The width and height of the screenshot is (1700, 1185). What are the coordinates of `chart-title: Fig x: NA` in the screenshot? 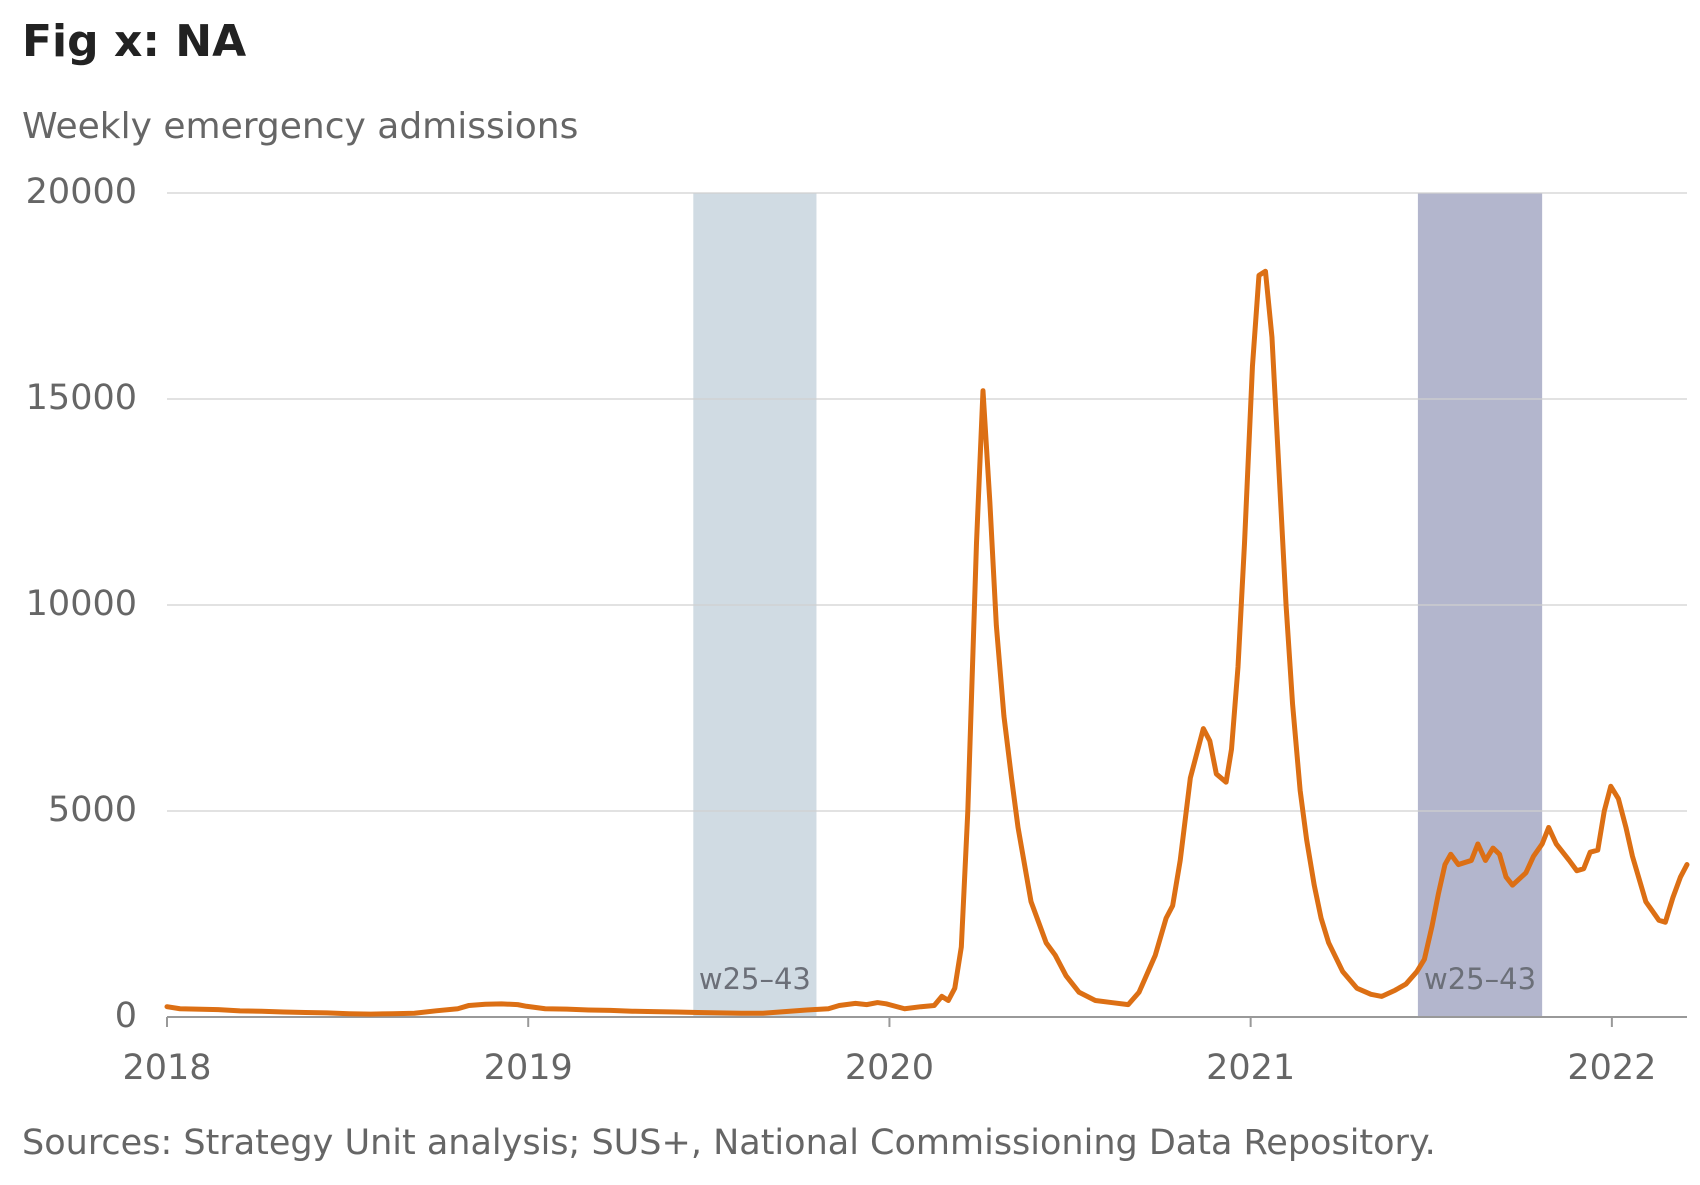 It's located at (134, 41).